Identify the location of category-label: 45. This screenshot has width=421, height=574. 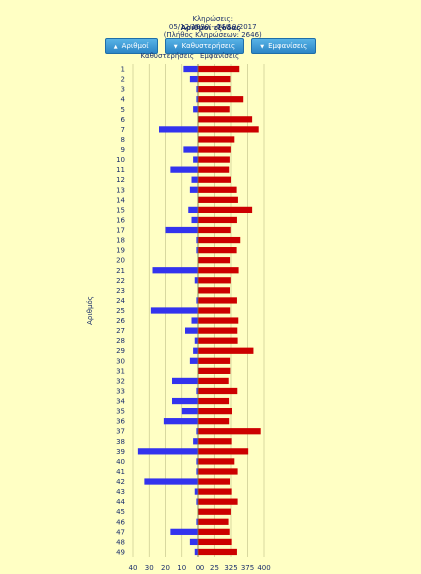
(120, 512).